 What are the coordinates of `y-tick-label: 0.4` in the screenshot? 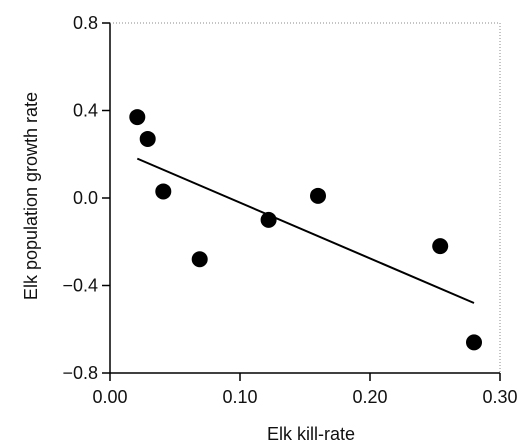 It's located at (85, 111).